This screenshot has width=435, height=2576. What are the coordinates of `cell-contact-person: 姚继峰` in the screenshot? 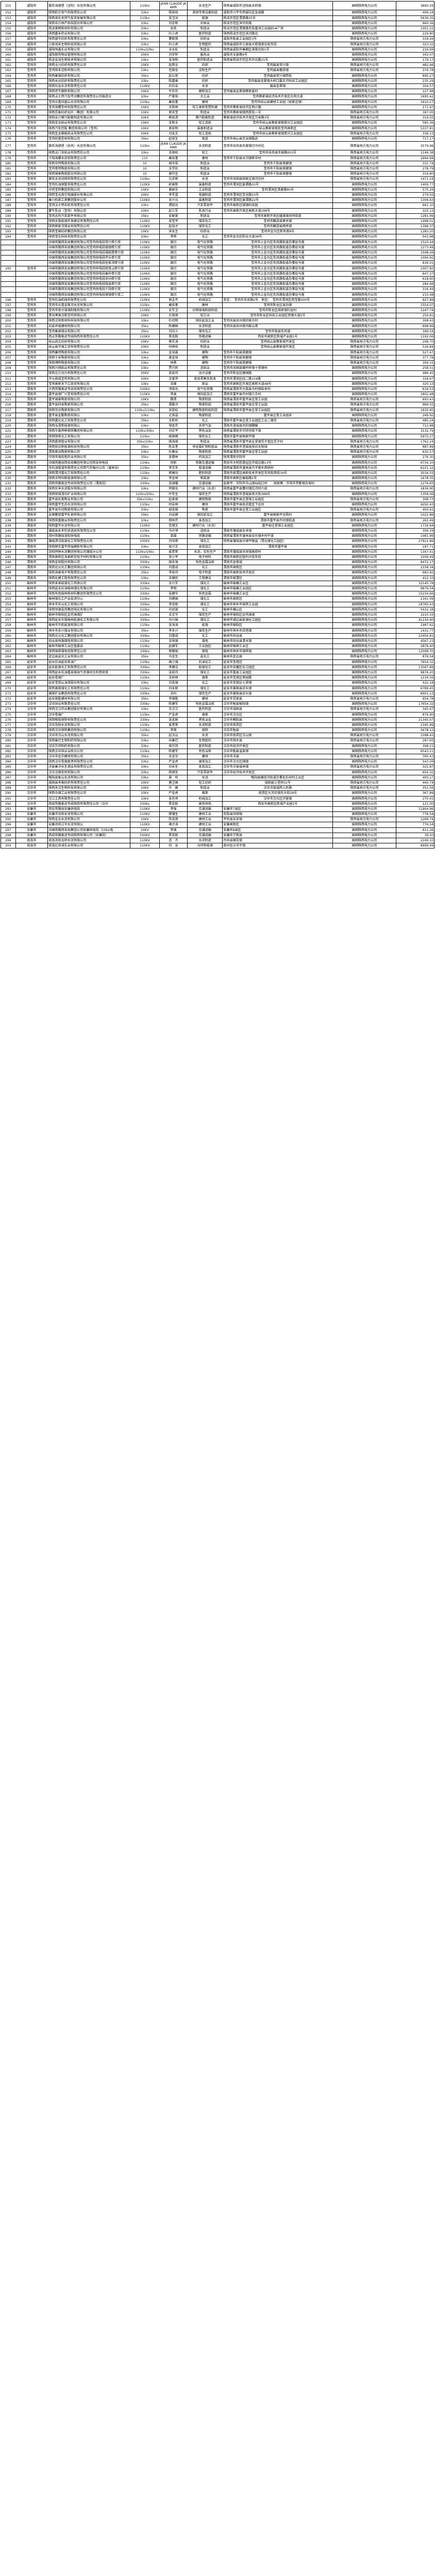 It's located at (173, 436).